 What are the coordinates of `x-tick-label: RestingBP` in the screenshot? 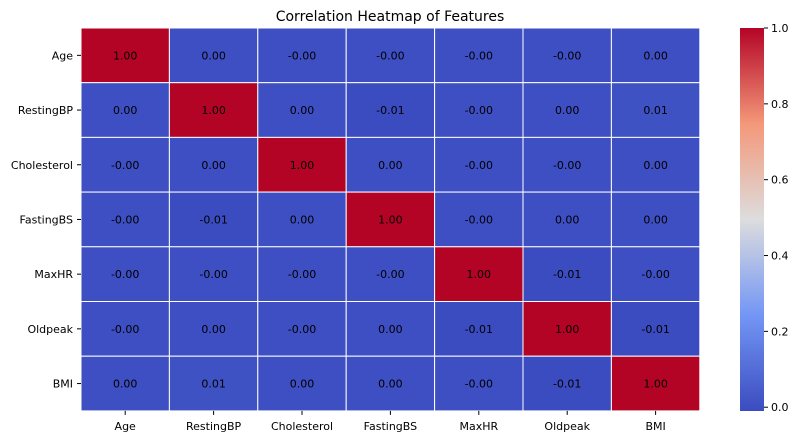 It's located at (214, 426).